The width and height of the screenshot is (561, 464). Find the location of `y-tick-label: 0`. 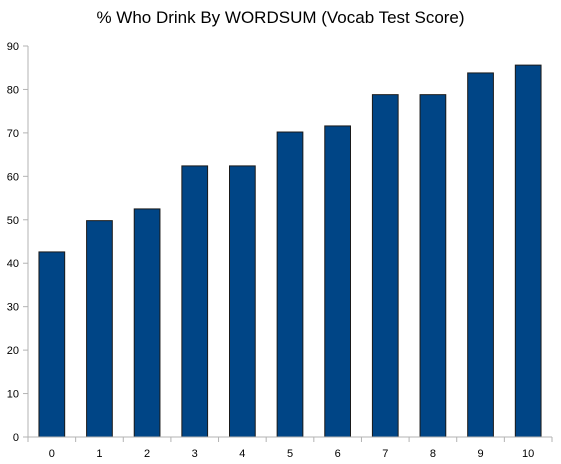

y-tick-label: 0 is located at coordinates (16, 438).